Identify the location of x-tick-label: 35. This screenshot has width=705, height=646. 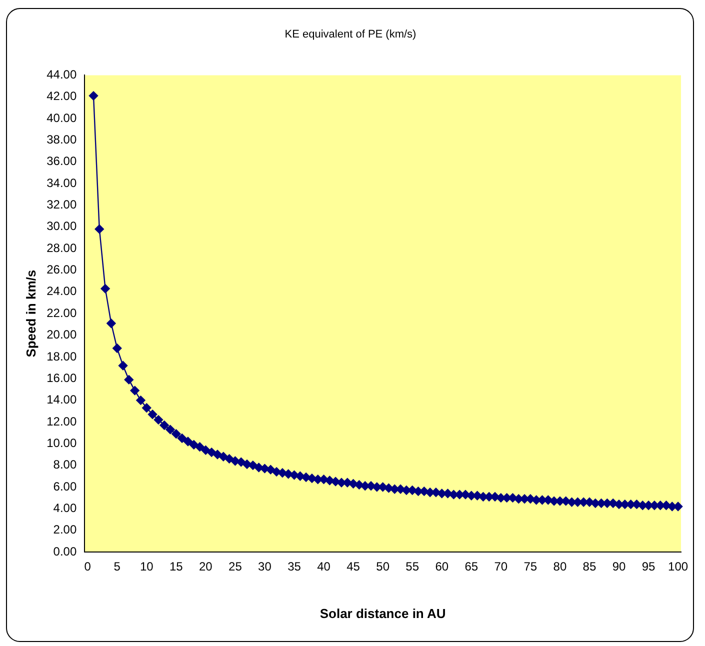
(295, 567).